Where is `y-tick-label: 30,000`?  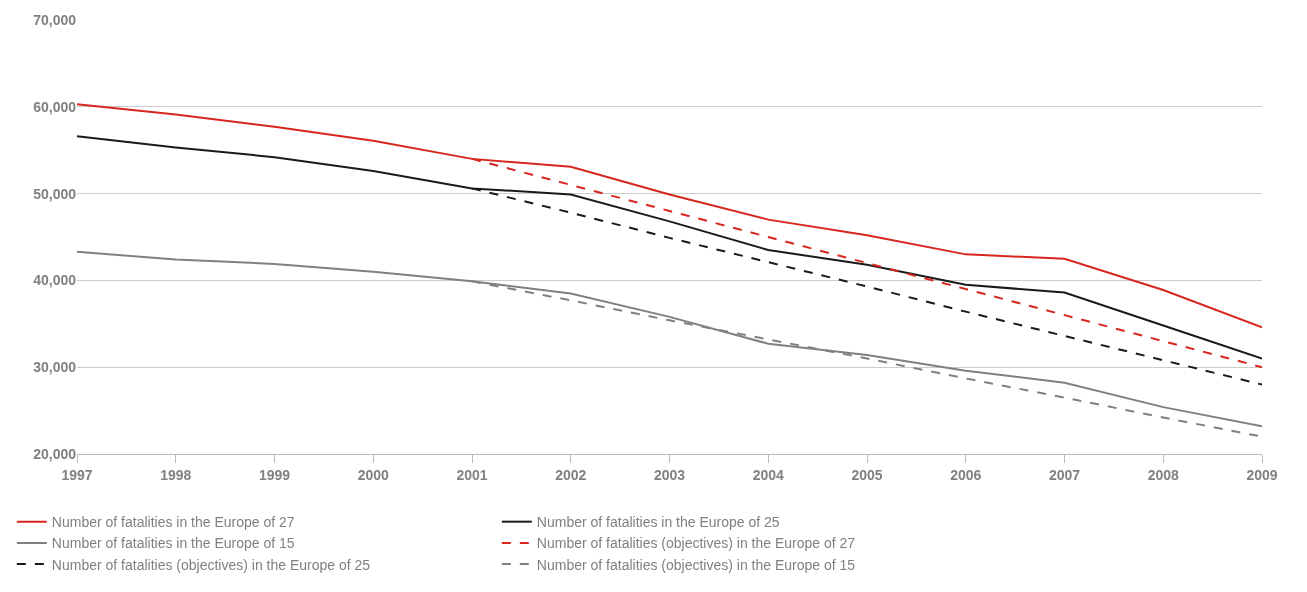 y-tick-label: 30,000 is located at coordinates (55, 367).